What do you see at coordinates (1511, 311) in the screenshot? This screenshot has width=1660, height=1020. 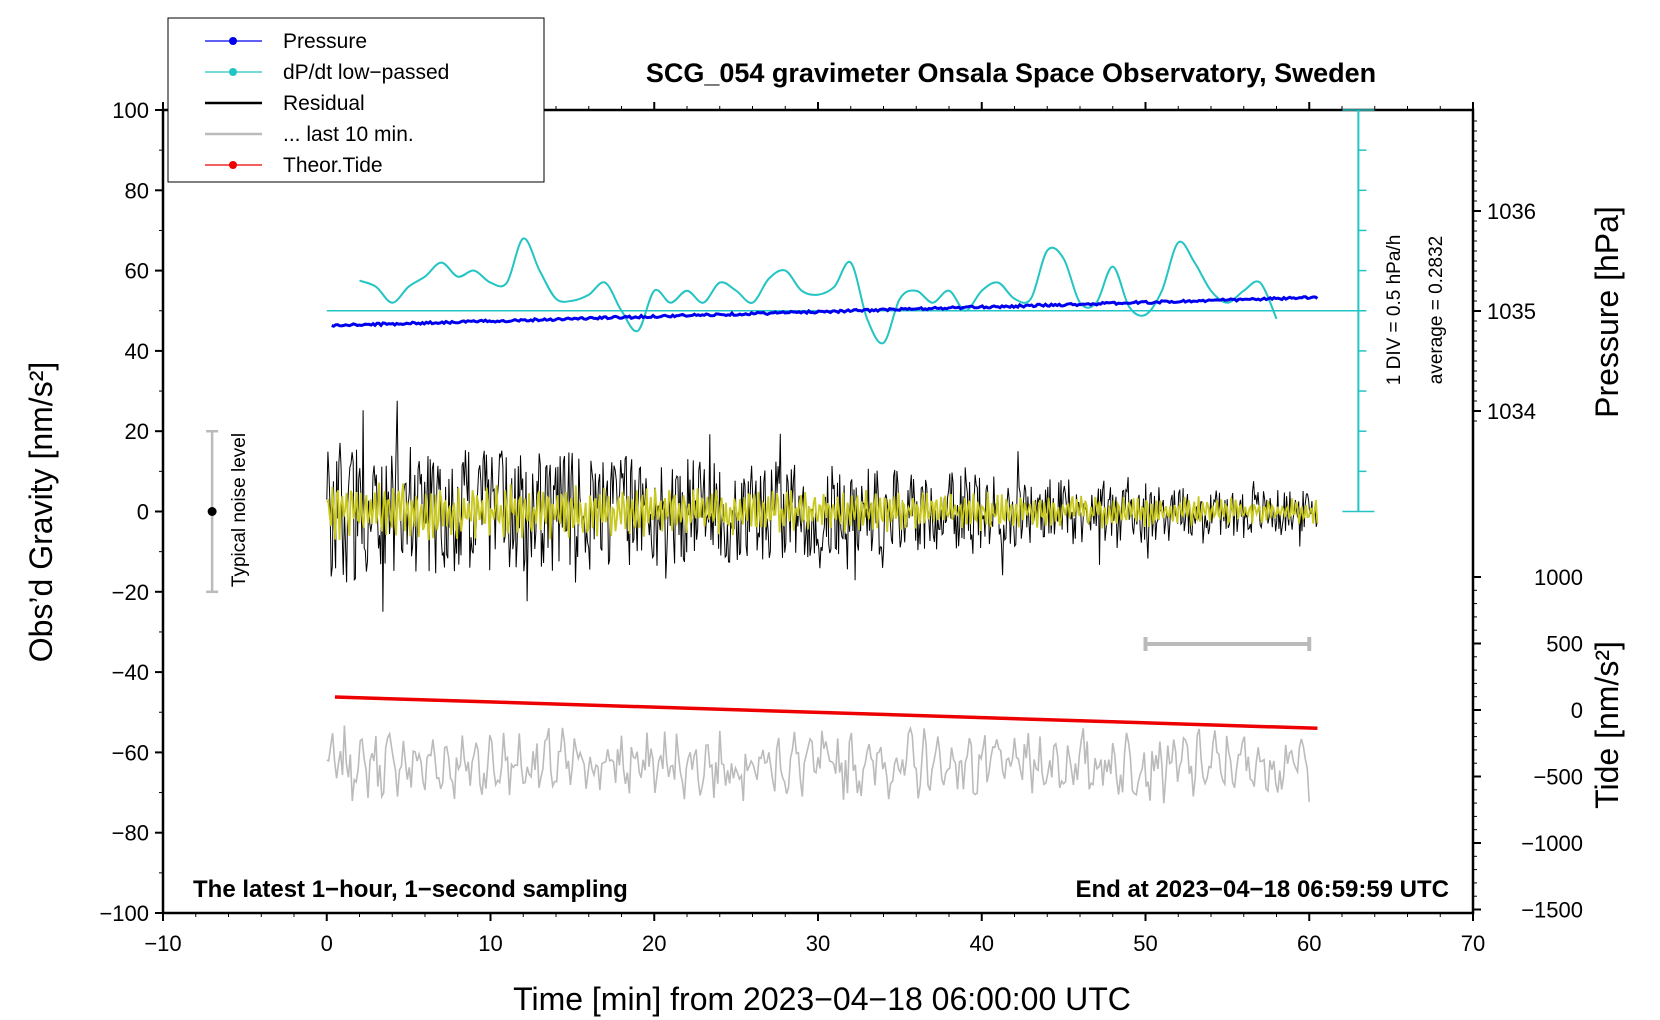 I see `pressure-tick-label: 1035` at bounding box center [1511, 311].